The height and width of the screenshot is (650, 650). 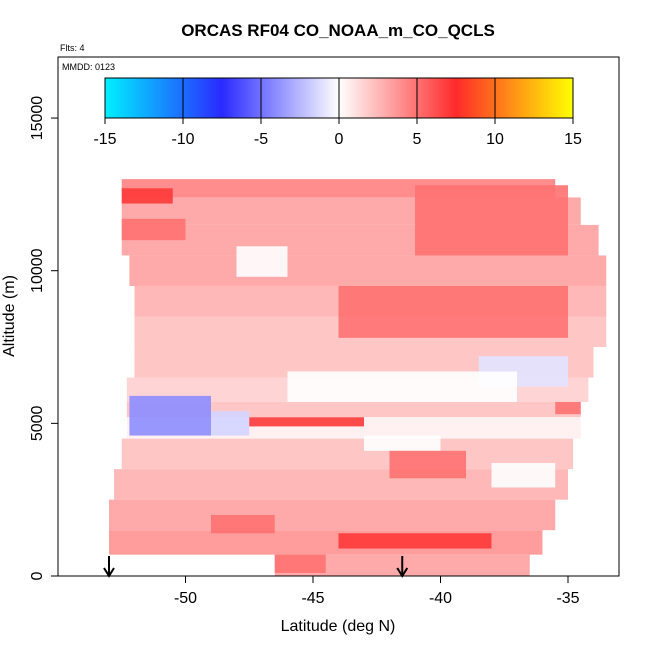 I want to click on colorbar-dividers, so click(x=339, y=98).